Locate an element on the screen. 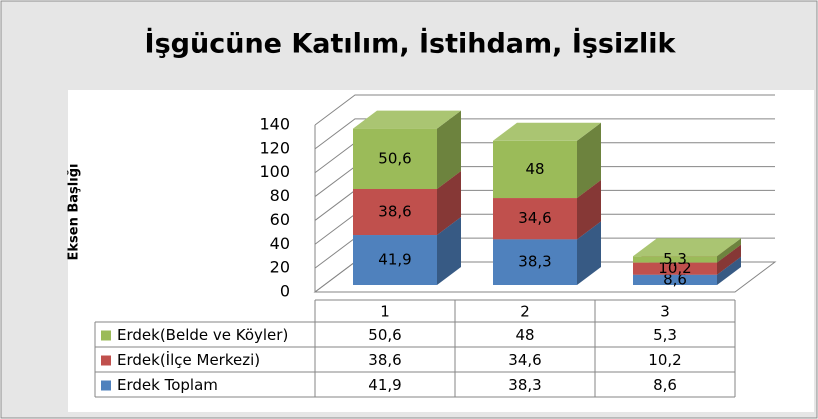  data-label: 38,3 is located at coordinates (534, 262).